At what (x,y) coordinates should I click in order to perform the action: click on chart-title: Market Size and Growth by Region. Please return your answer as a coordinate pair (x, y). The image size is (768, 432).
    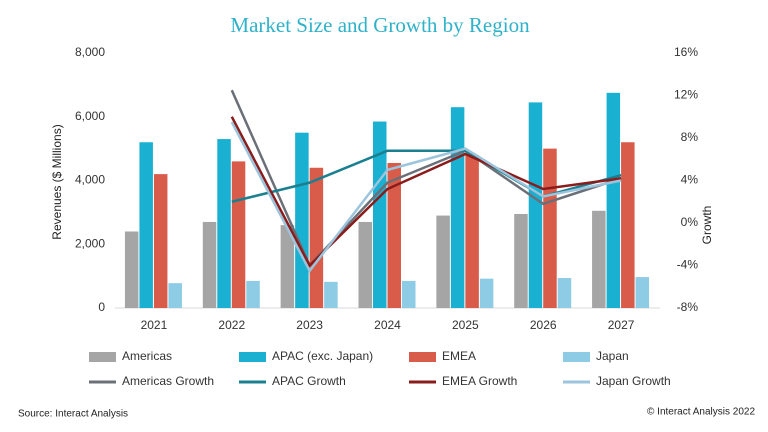
    Looking at the image, I should click on (380, 25).